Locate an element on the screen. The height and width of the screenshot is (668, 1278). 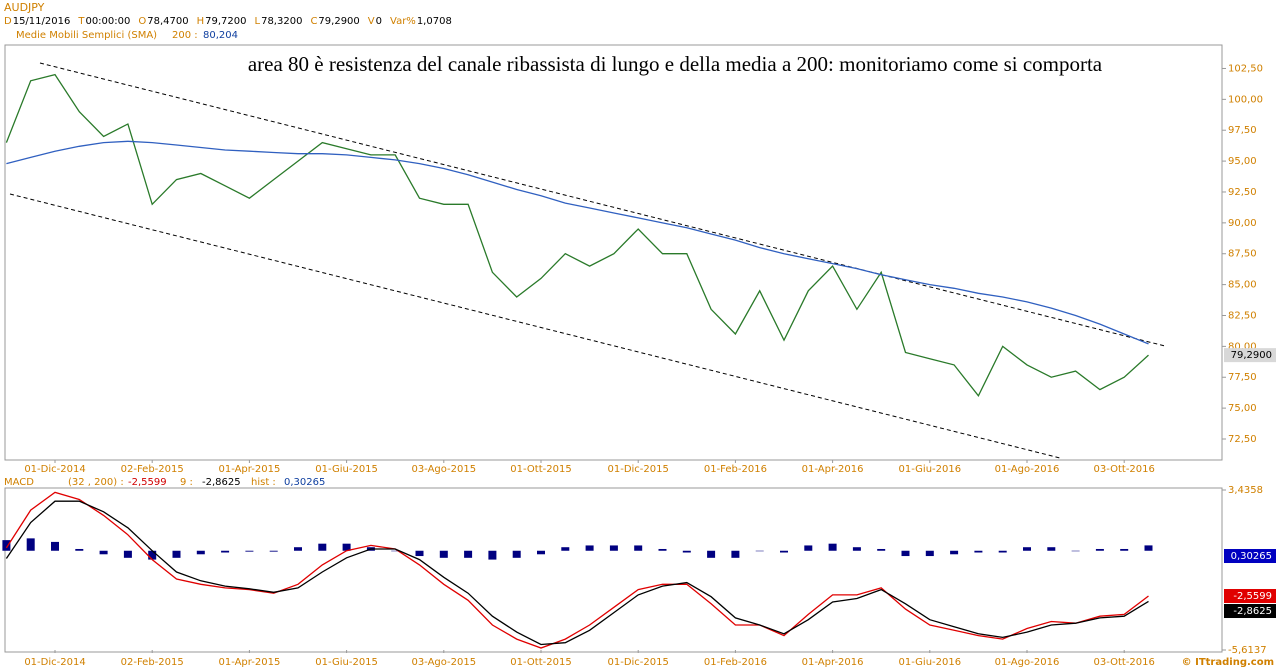
signal-key: 9 : is located at coordinates (186, 482).